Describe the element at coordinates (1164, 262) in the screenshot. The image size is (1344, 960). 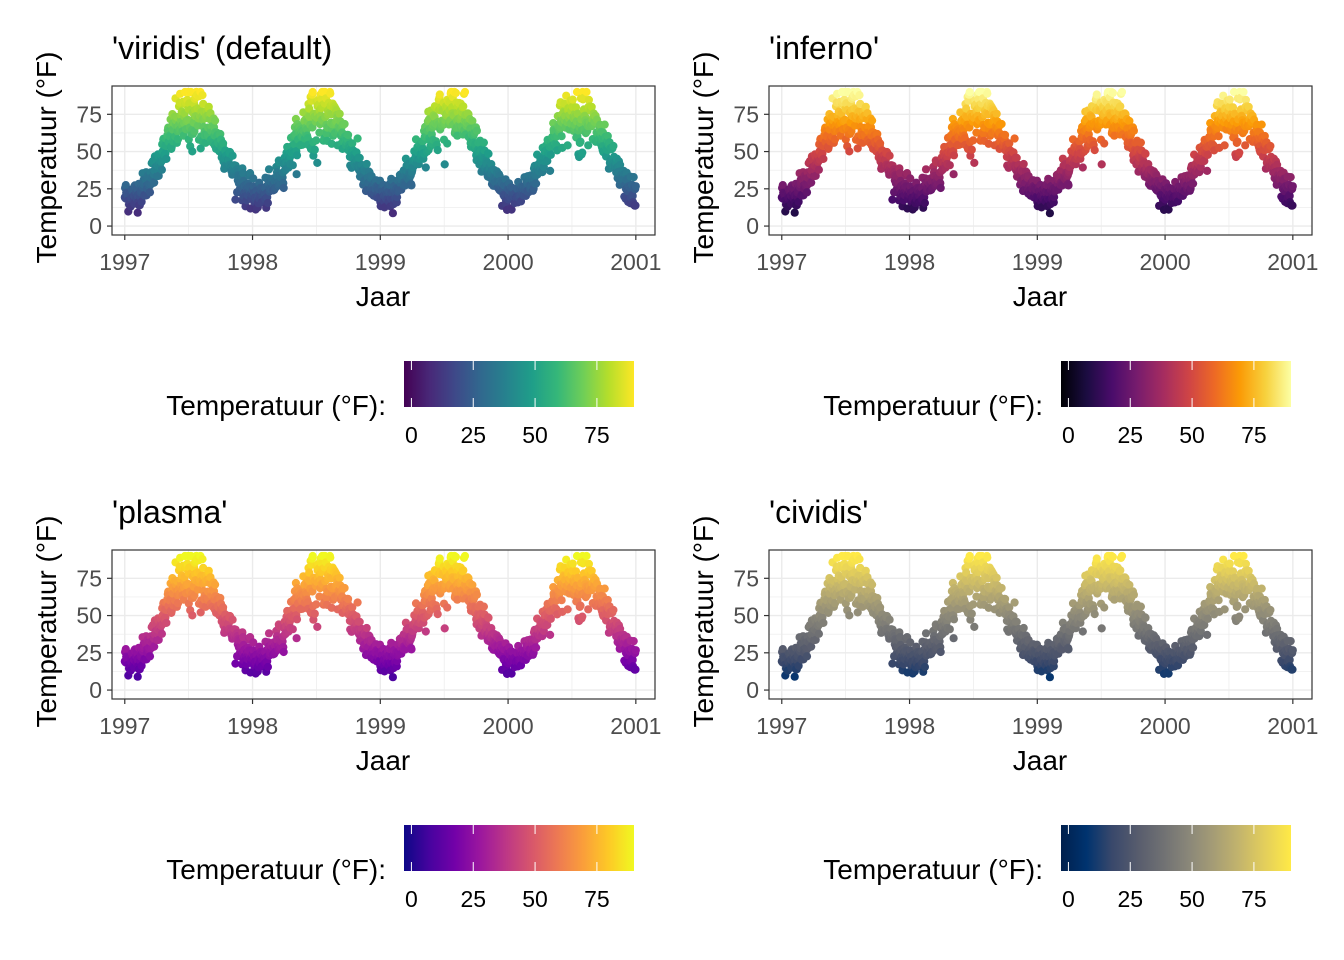
I see `x-tick-label: 2000` at that location.